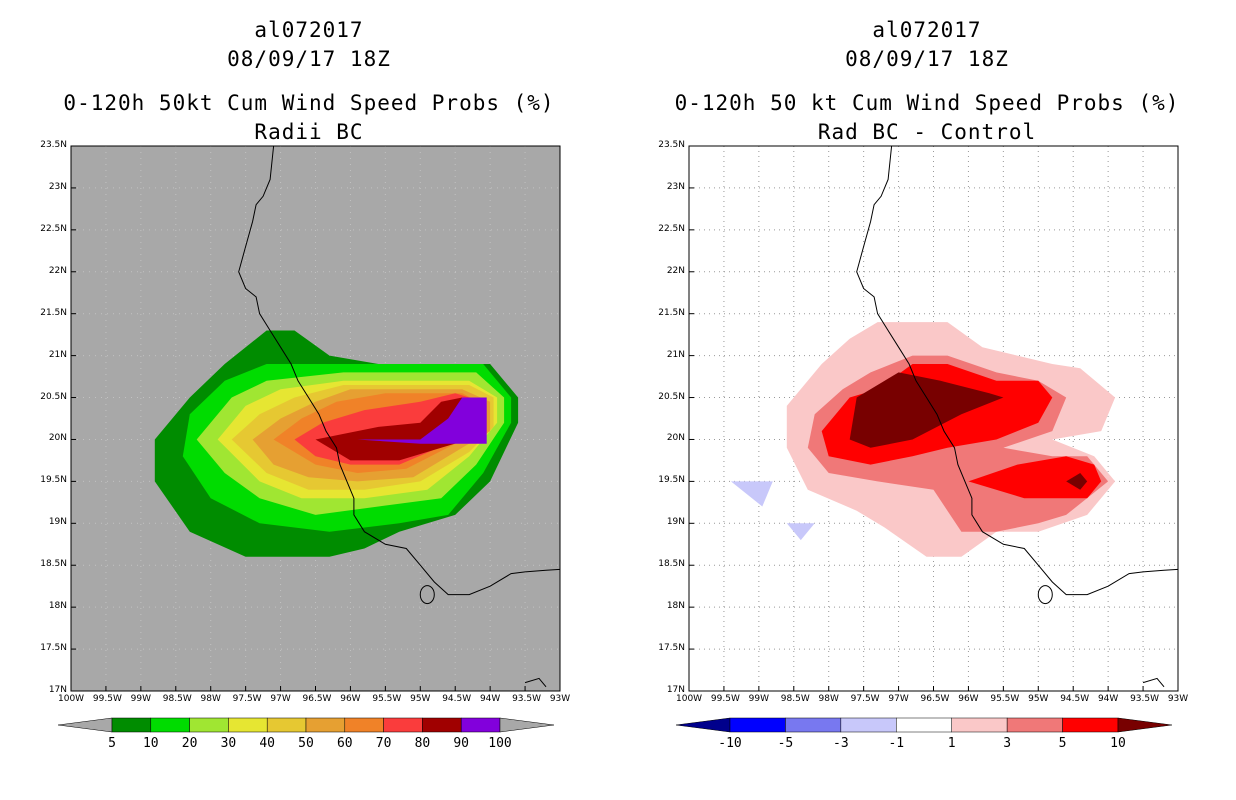 The image size is (1236, 800). Describe the element at coordinates (306, 743) in the screenshot. I see `colorbar-label: 50` at that location.